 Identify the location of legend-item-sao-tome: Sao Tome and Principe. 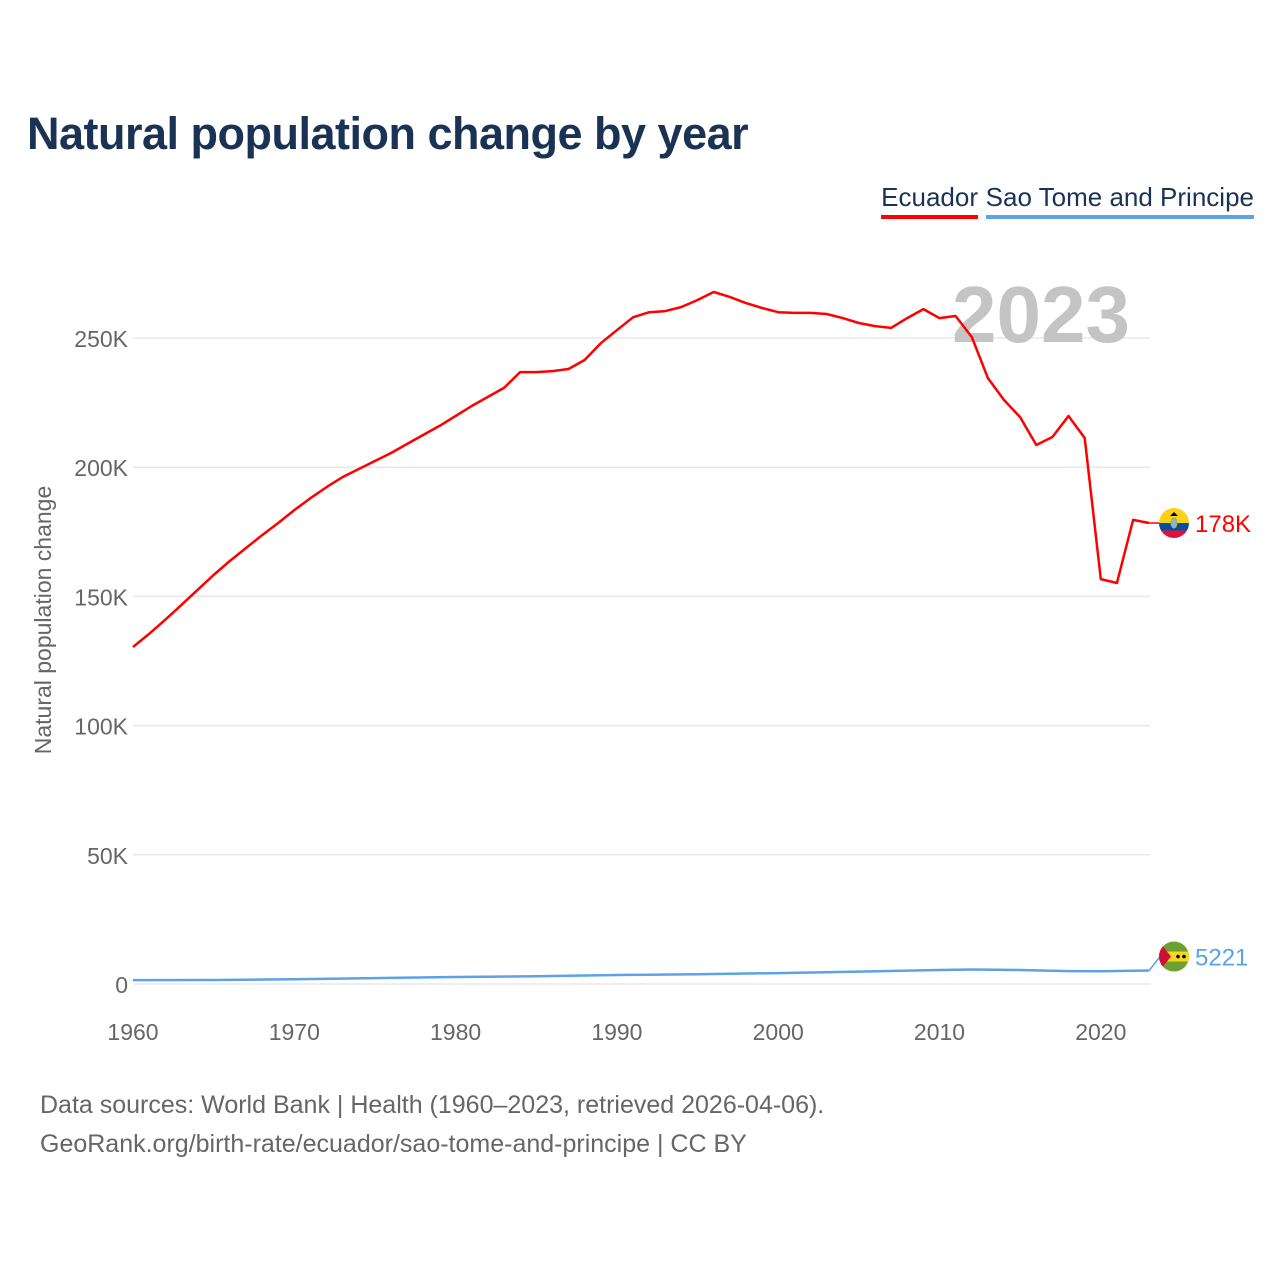
(1119, 200).